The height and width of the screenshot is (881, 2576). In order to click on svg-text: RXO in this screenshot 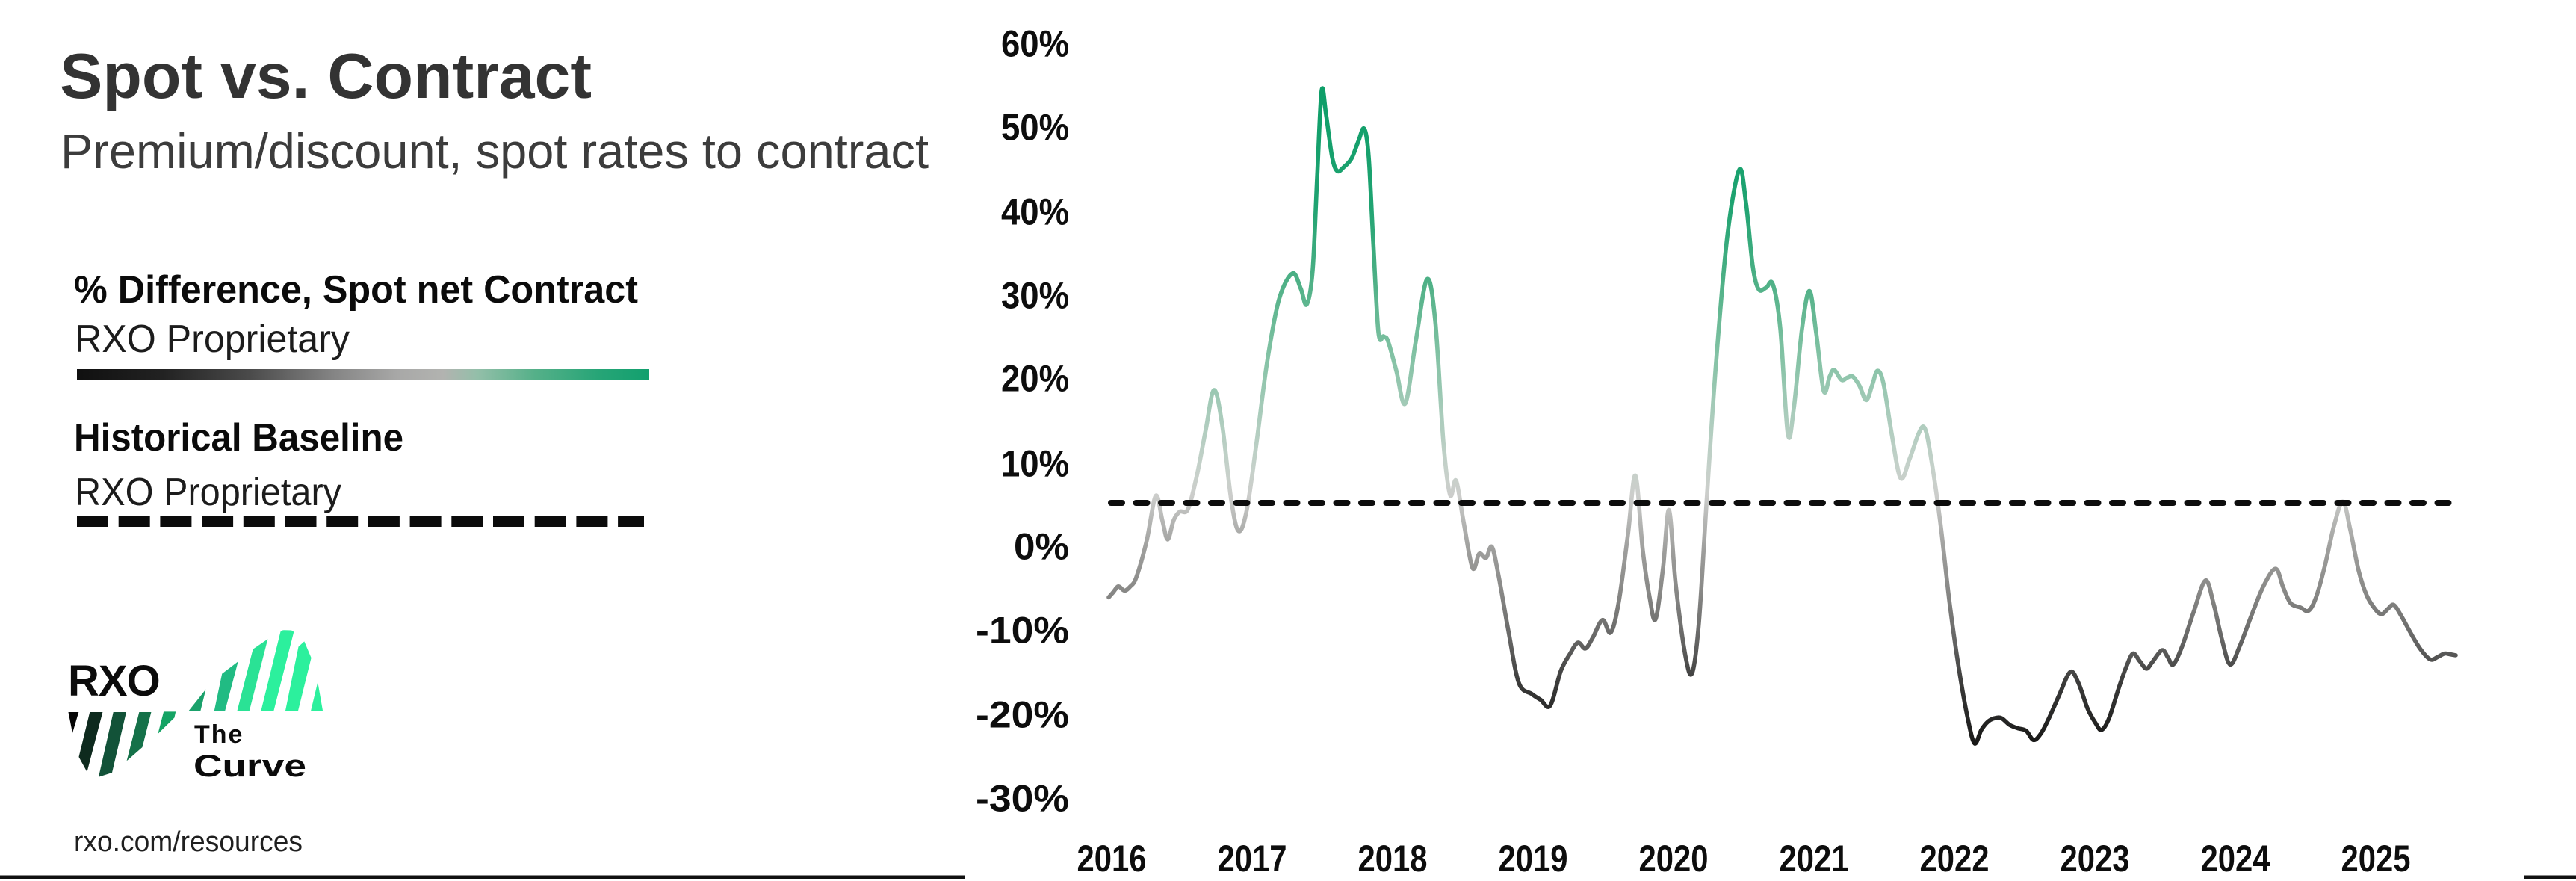, I will do `click(114, 681)`.